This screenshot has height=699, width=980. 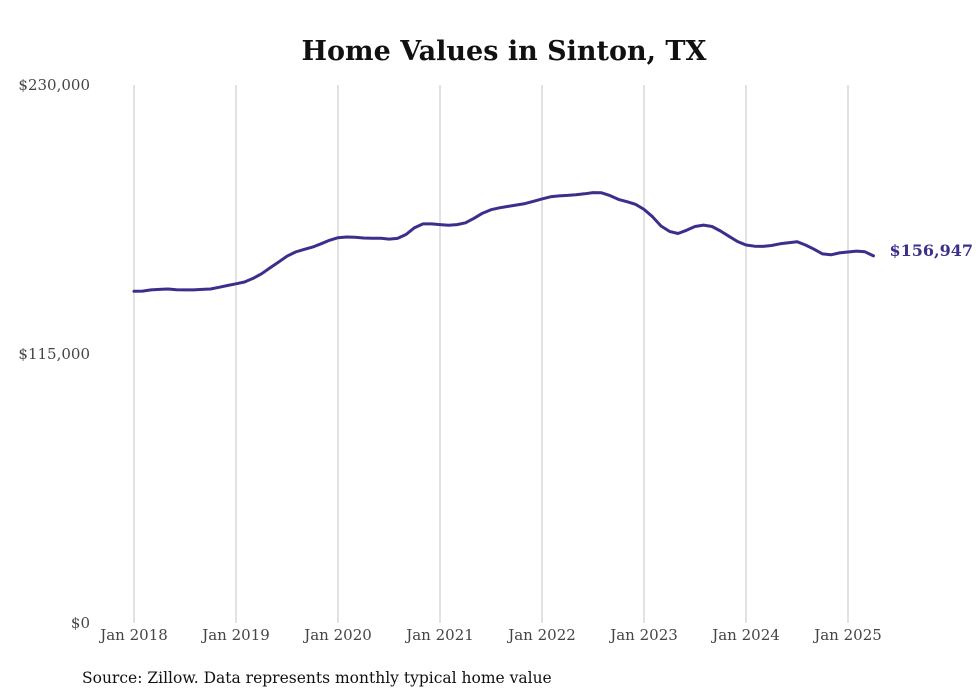 What do you see at coordinates (932, 250) in the screenshot?
I see `end-value-label: $156,947` at bounding box center [932, 250].